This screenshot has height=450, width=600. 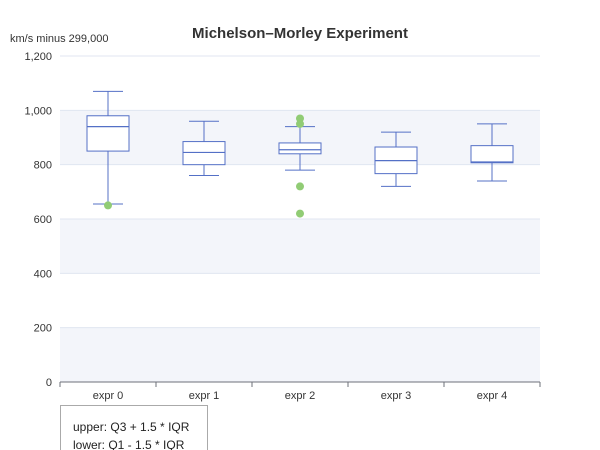 What do you see at coordinates (300, 33) in the screenshot?
I see `chart-title: Michelson–Morley Experiment` at bounding box center [300, 33].